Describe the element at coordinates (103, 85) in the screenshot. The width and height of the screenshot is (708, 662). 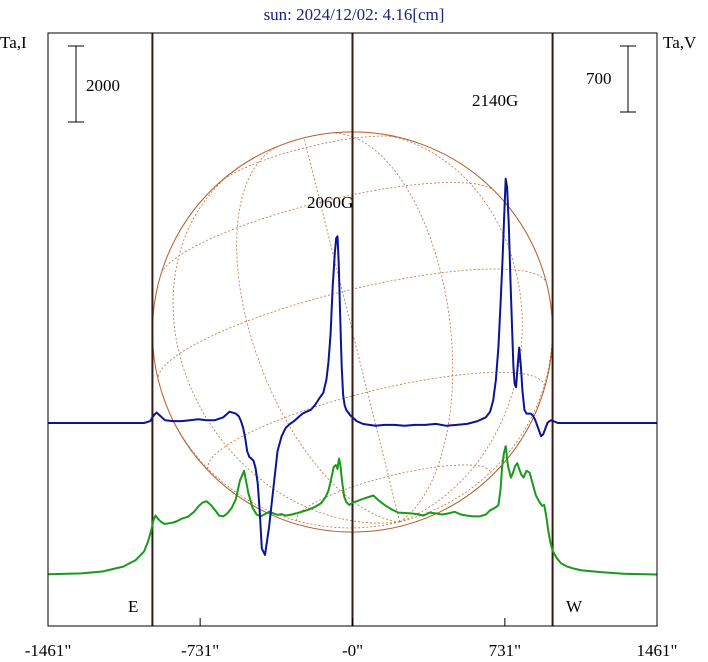
I see `left-scale-label: 2000` at that location.